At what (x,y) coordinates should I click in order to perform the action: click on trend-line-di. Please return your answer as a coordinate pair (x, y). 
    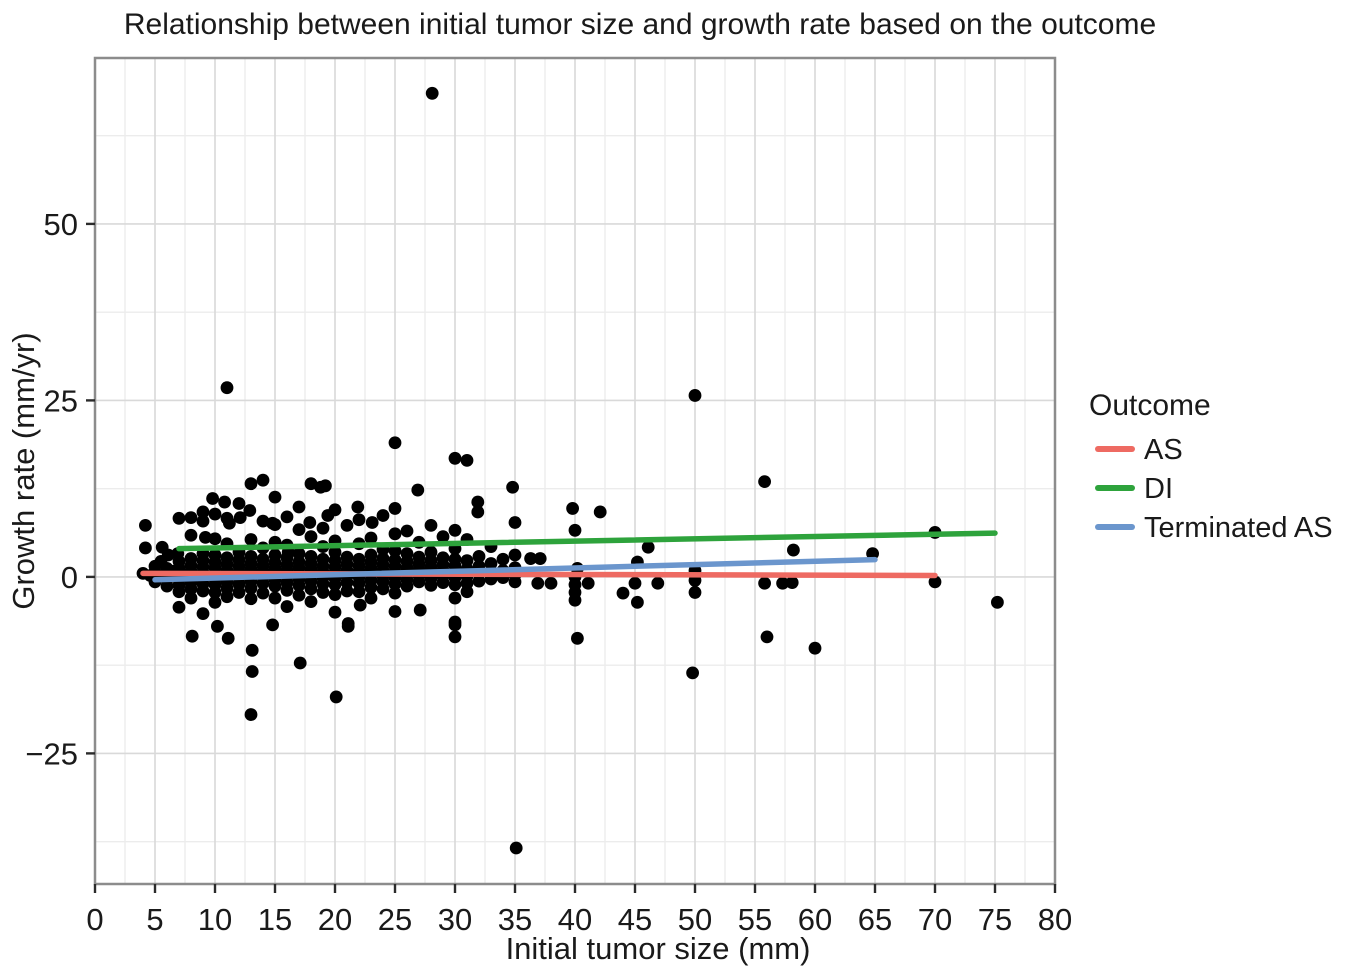
    Looking at the image, I should click on (587, 541).